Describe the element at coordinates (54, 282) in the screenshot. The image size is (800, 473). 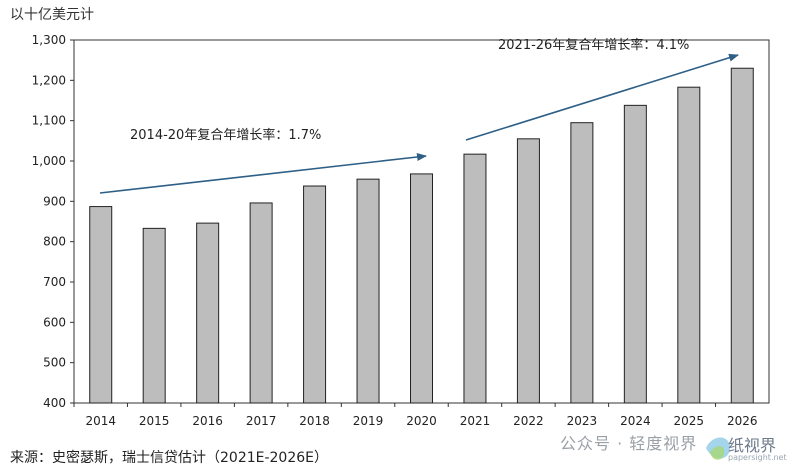
I see `y-tick-label: 700` at that location.